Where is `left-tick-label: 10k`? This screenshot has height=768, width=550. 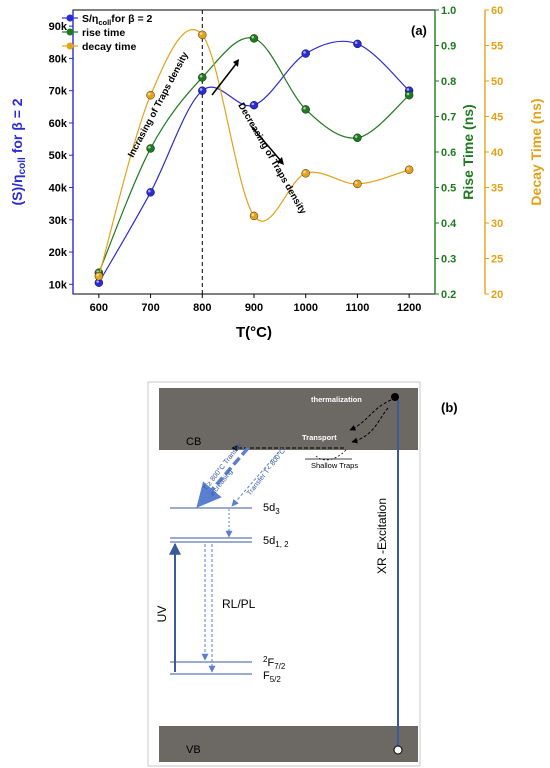
left-tick-label: 10k is located at coordinates (58, 285).